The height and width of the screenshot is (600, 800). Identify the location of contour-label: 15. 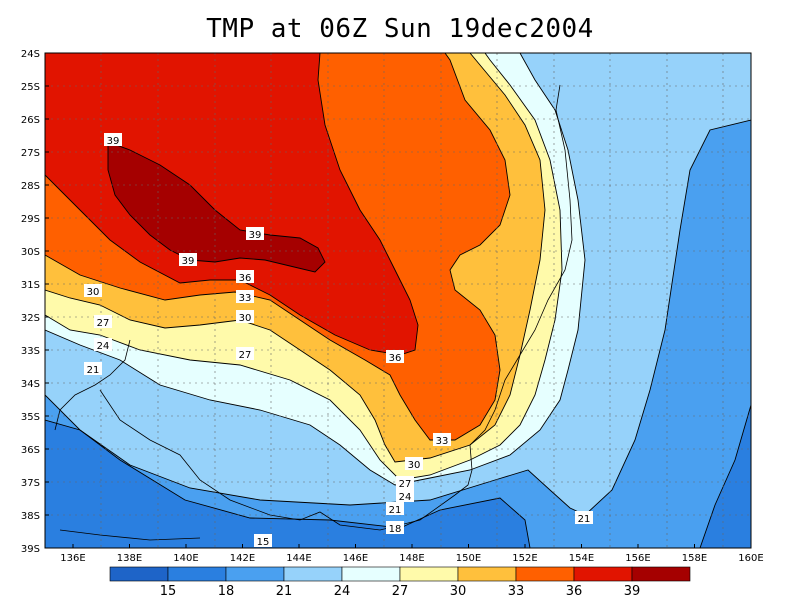
(263, 541).